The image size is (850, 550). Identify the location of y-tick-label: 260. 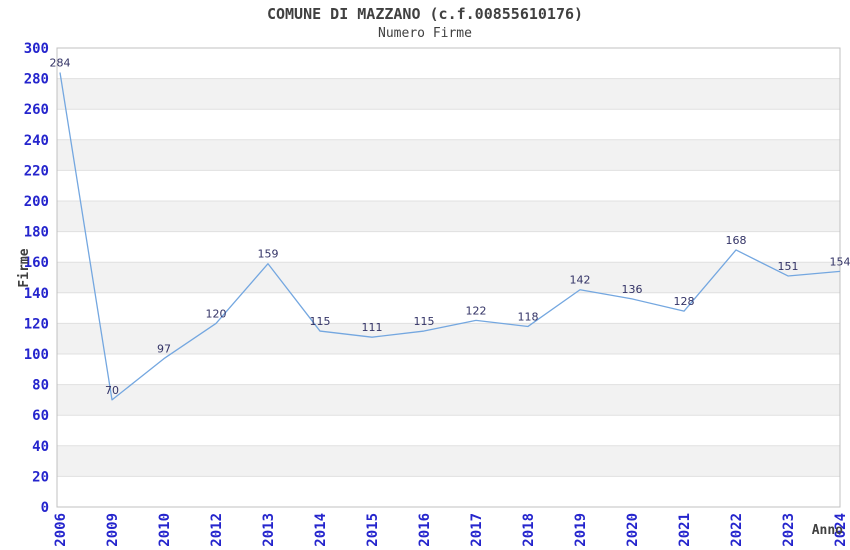
(36, 110).